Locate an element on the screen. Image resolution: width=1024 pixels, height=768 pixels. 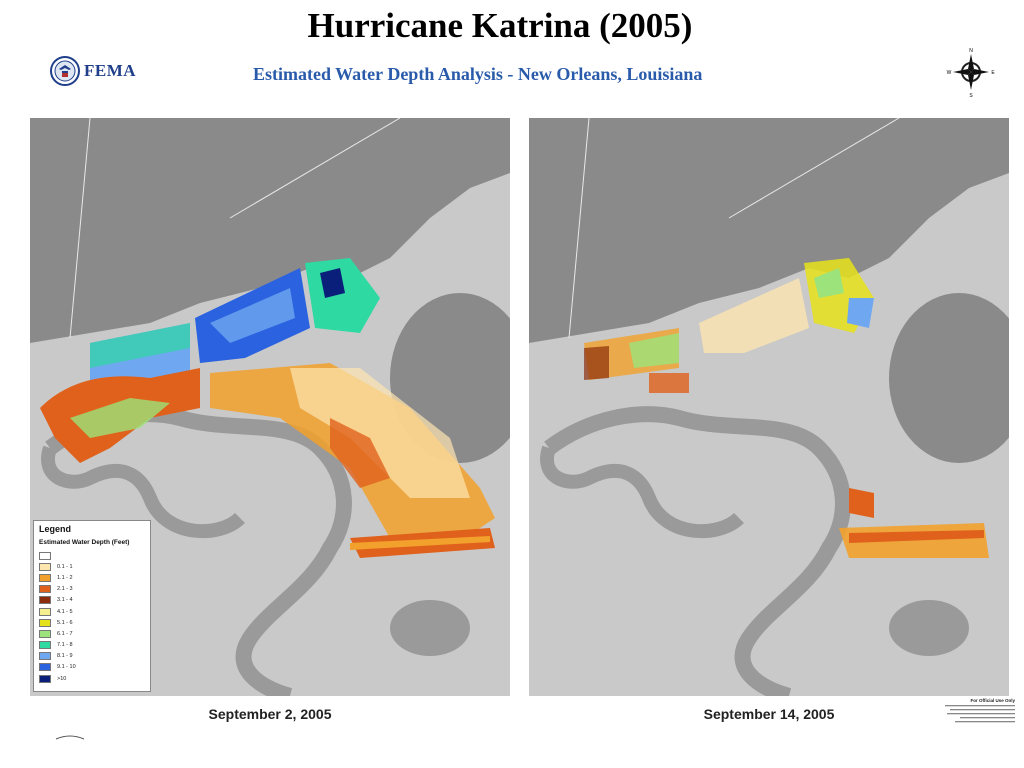
legend-item: 7.1 - 8 is located at coordinates (92, 645).